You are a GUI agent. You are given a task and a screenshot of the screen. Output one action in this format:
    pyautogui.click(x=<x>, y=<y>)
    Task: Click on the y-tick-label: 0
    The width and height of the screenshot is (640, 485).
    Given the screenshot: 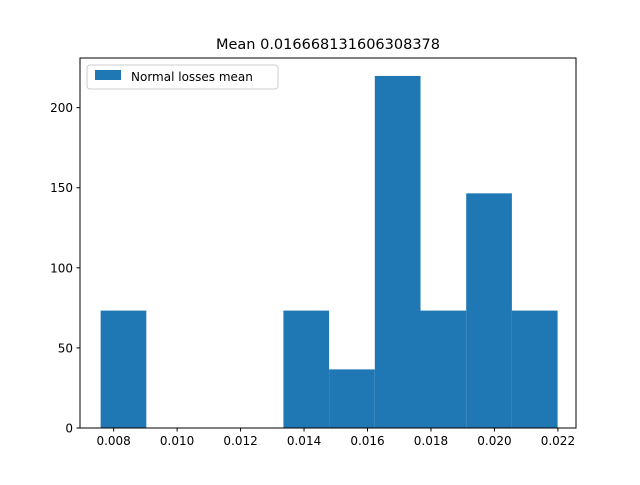 What is the action you would take?
    pyautogui.click(x=69, y=429)
    